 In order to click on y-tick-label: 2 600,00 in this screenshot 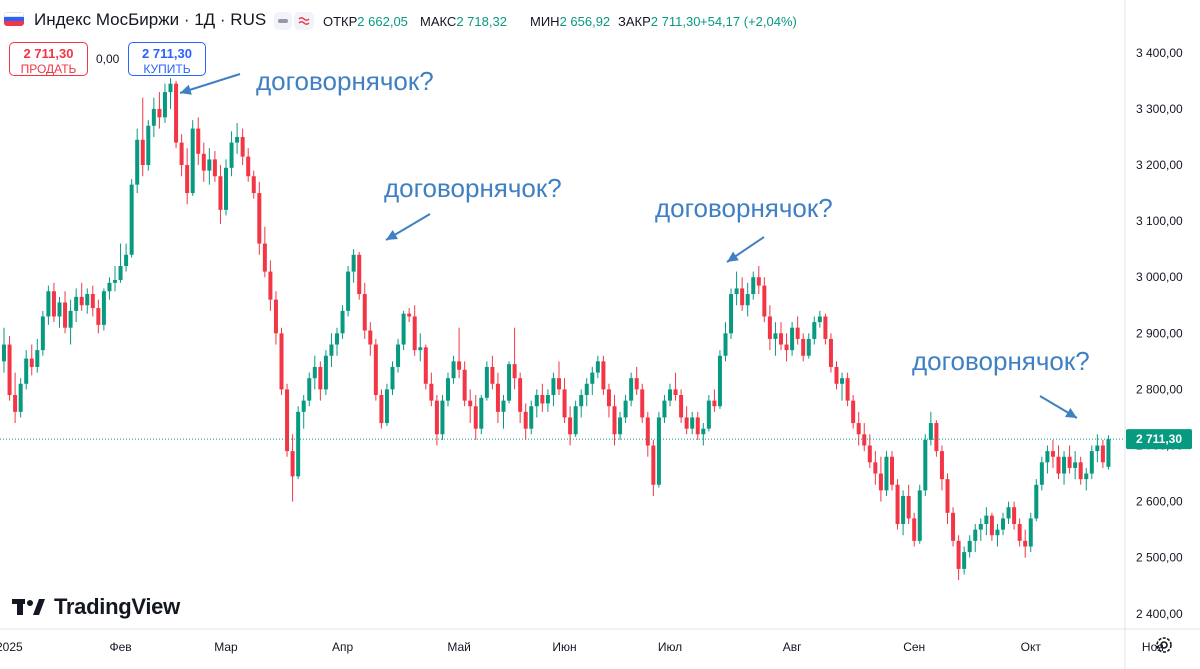, I will do `click(1159, 502)`.